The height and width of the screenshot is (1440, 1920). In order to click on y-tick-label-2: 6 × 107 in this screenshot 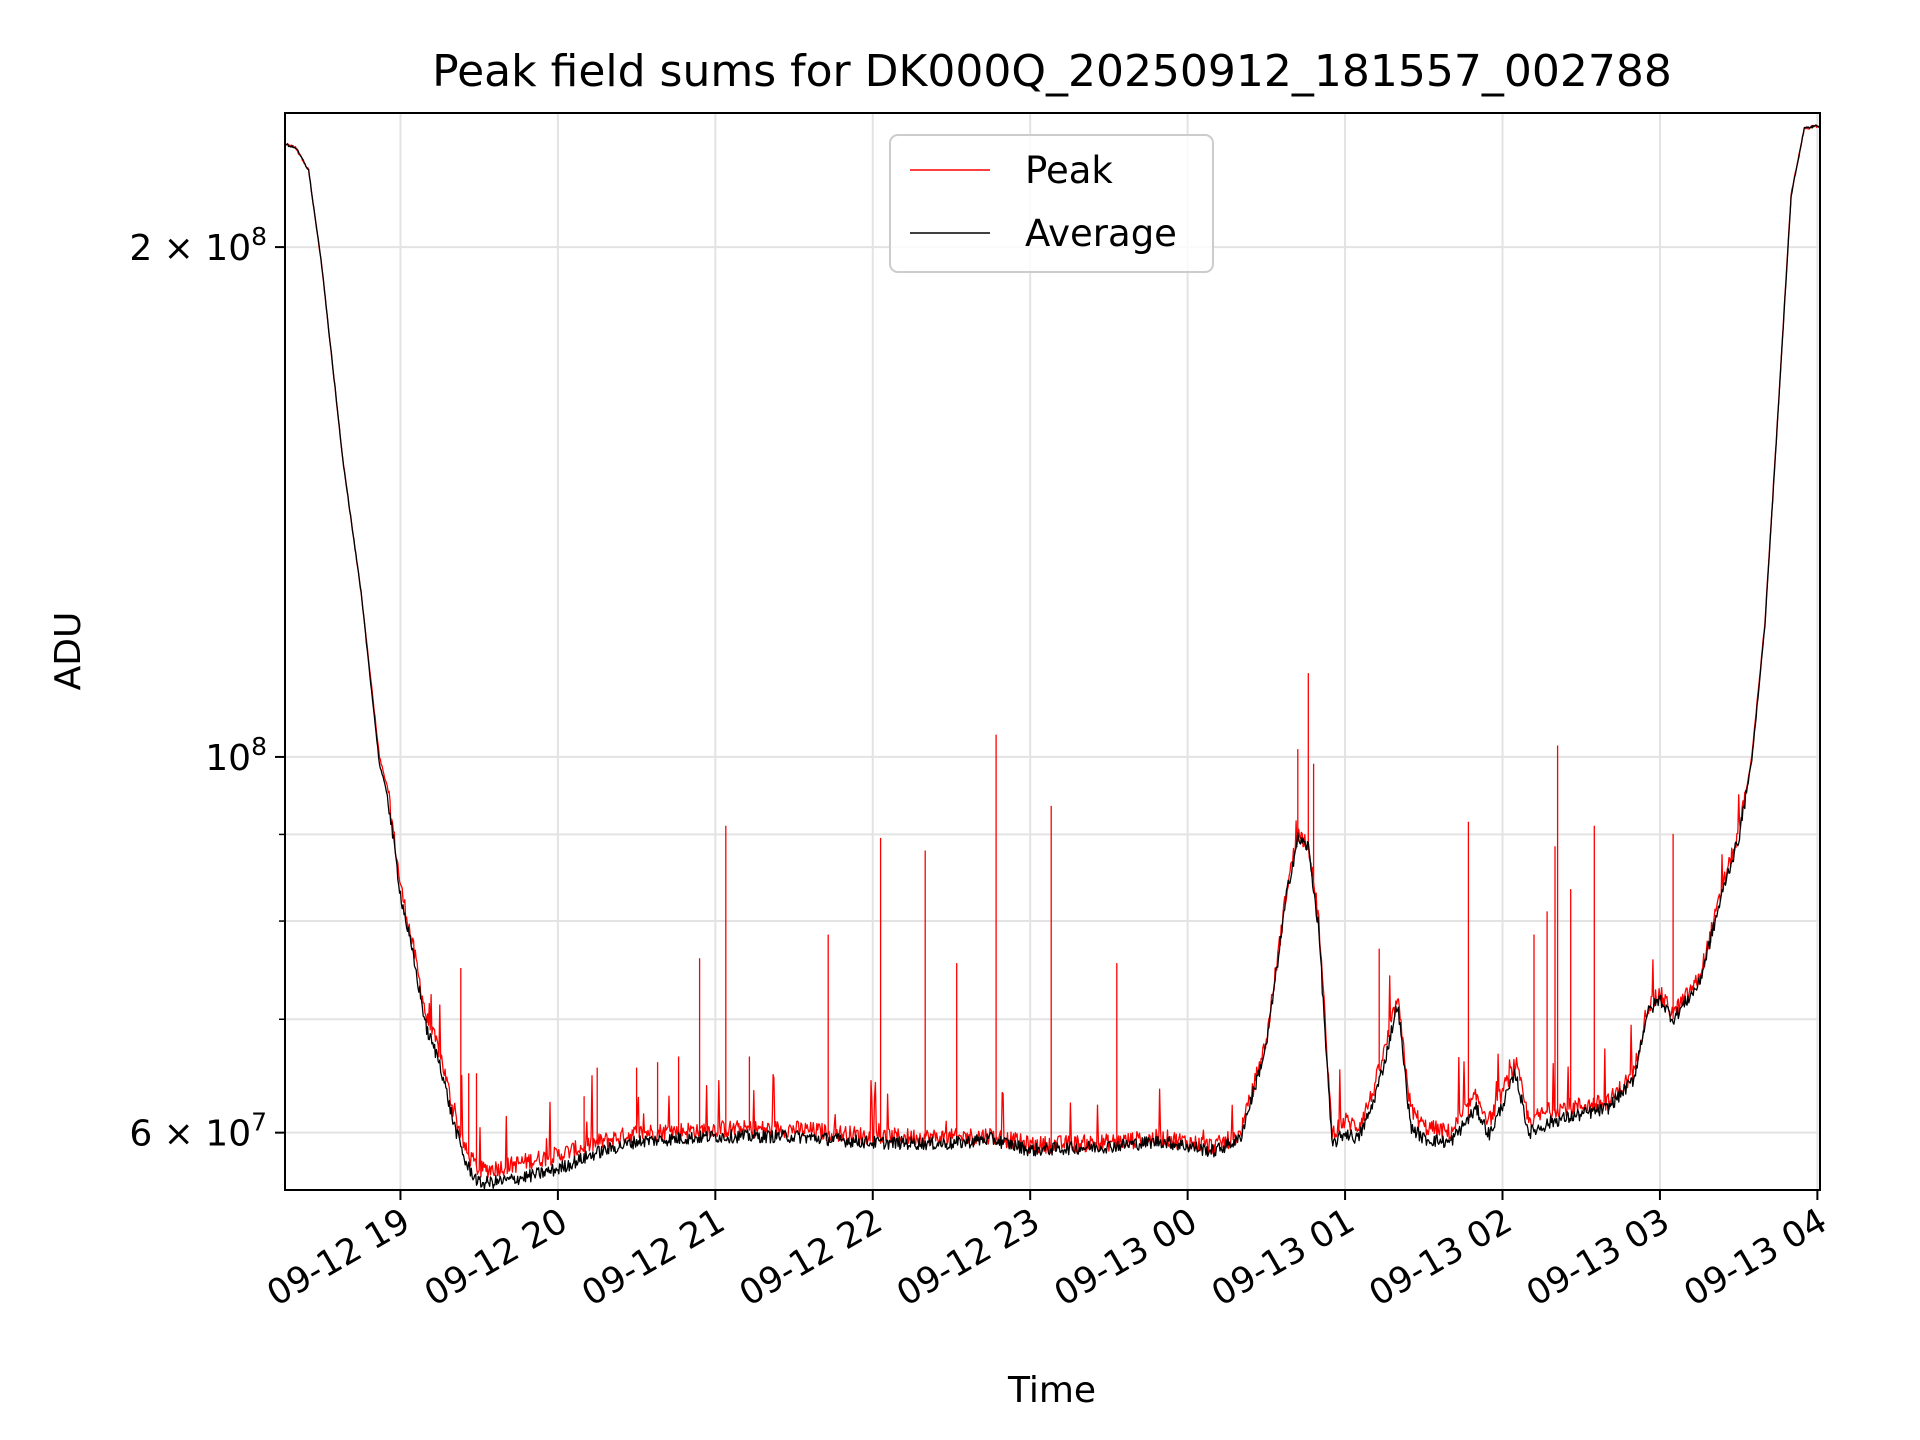, I will do `click(198, 1131)`.